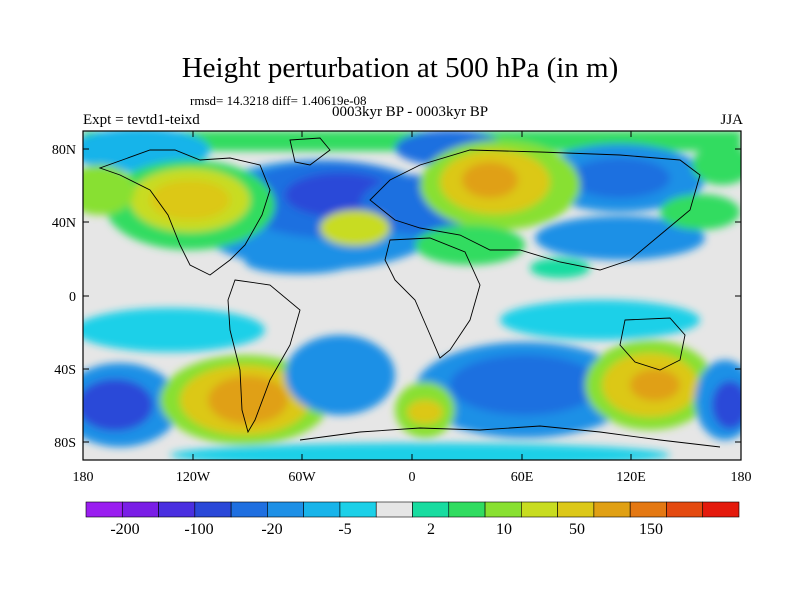 The image size is (800, 600). Describe the element at coordinates (64, 223) in the screenshot. I see `lat-tick-label: 40N` at that location.